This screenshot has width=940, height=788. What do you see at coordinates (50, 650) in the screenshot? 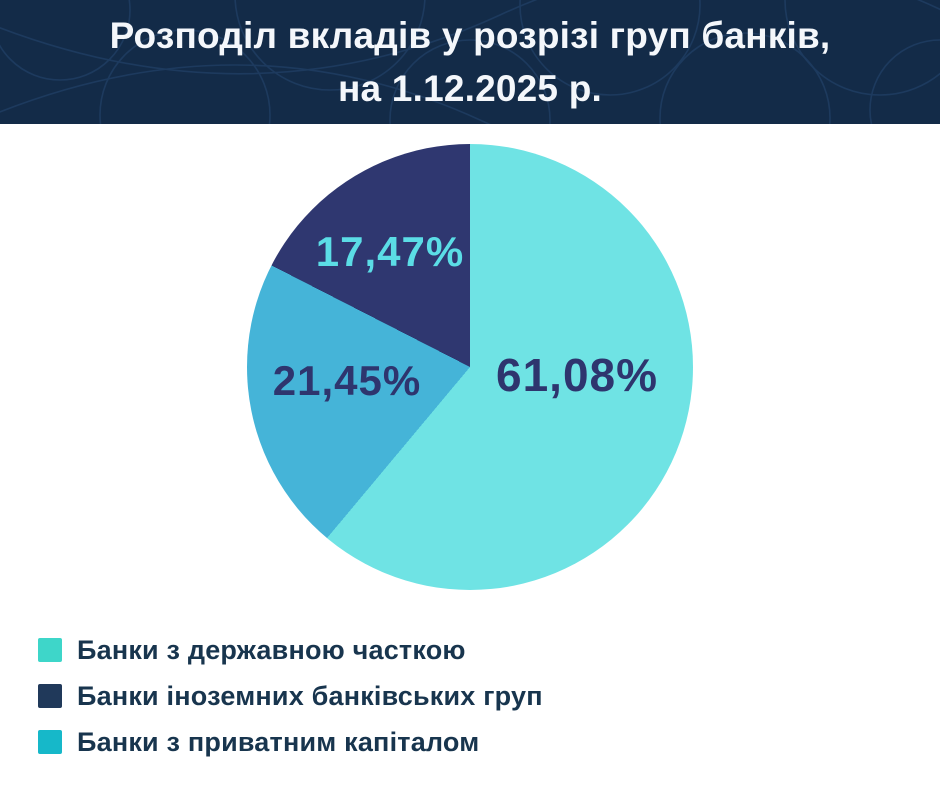
I see `legend-swatch-state-banks` at bounding box center [50, 650].